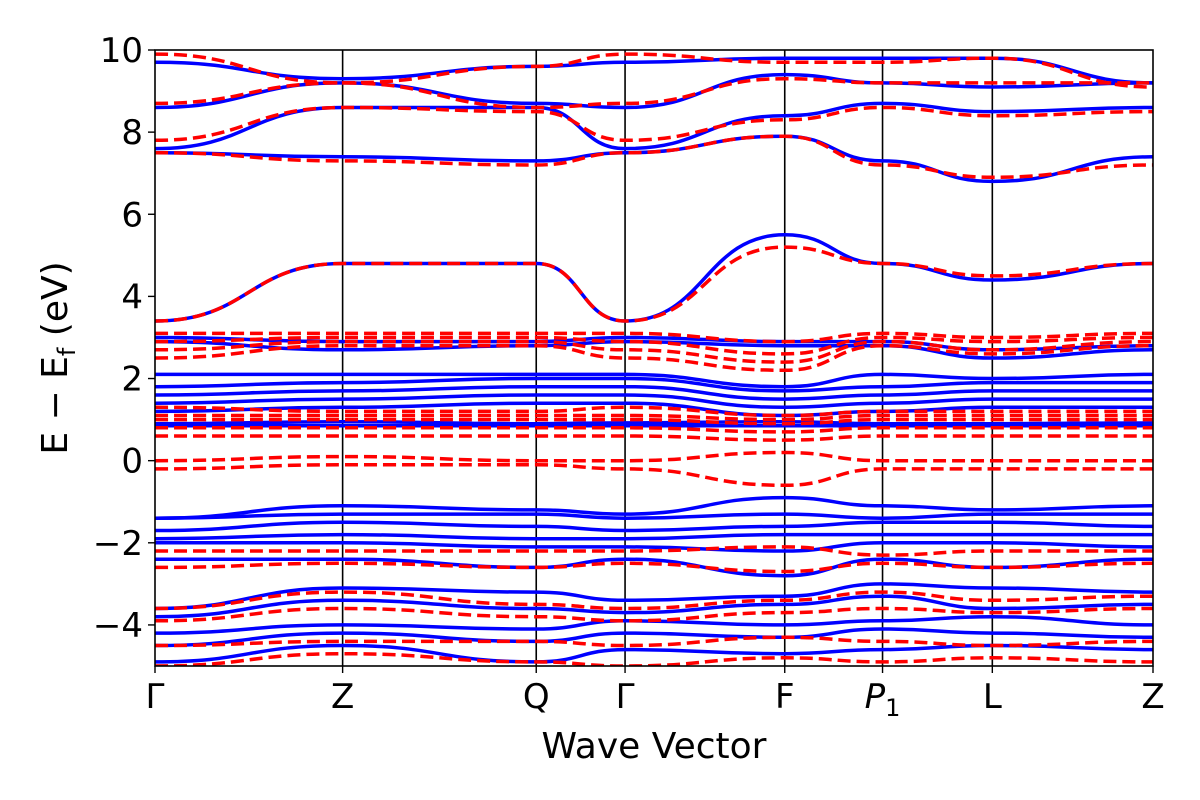 This screenshot has width=1200, height=800. What do you see at coordinates (67, 351) in the screenshot?
I see `y-axis-title-sub: f` at bounding box center [67, 351].